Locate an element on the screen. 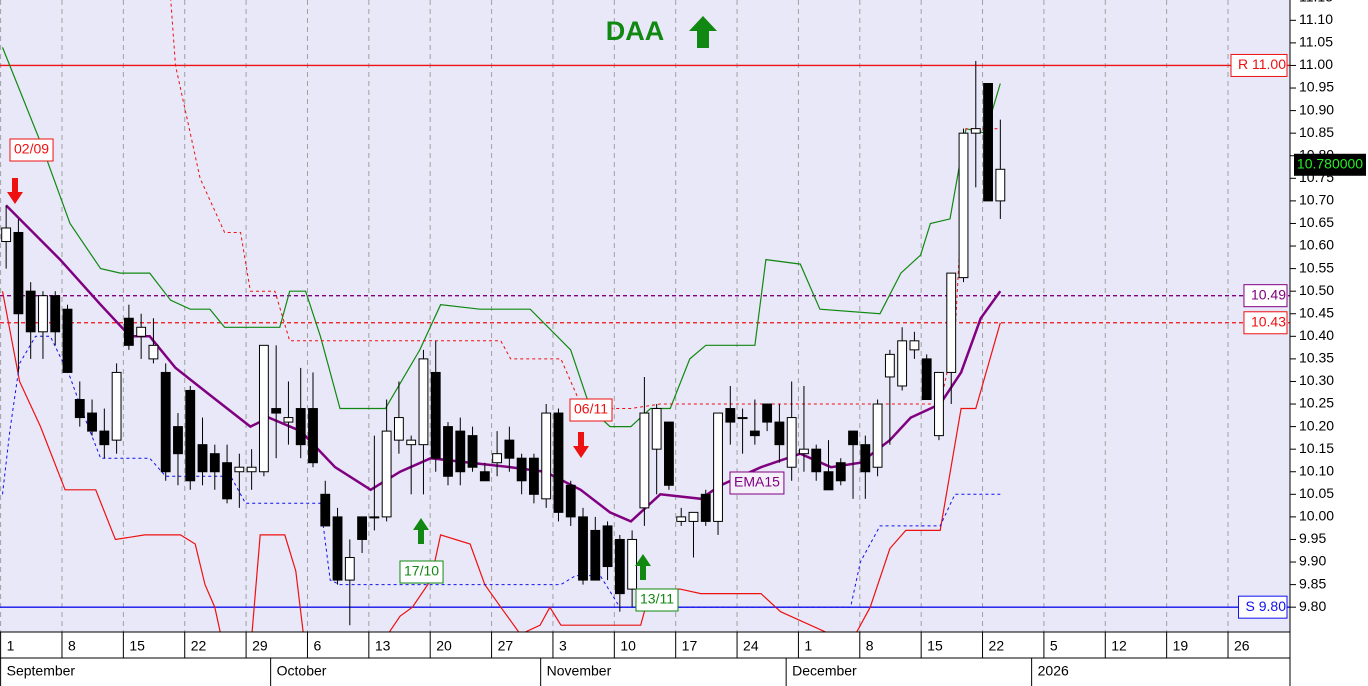 The image size is (1368, 686). y-tick-label: 11.10 is located at coordinates (1316, 19).